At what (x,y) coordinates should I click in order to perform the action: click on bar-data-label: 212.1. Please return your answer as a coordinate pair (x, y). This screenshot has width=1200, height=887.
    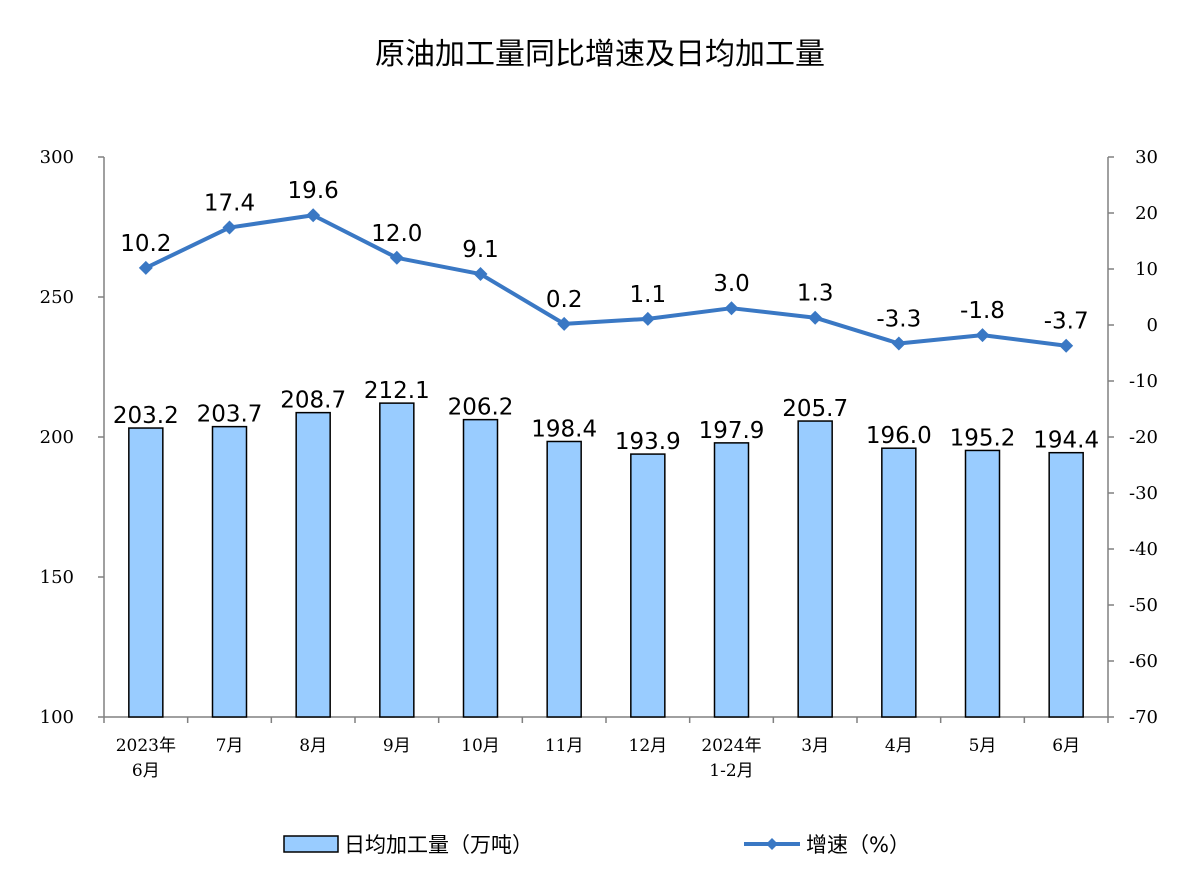
    Looking at the image, I should click on (397, 391).